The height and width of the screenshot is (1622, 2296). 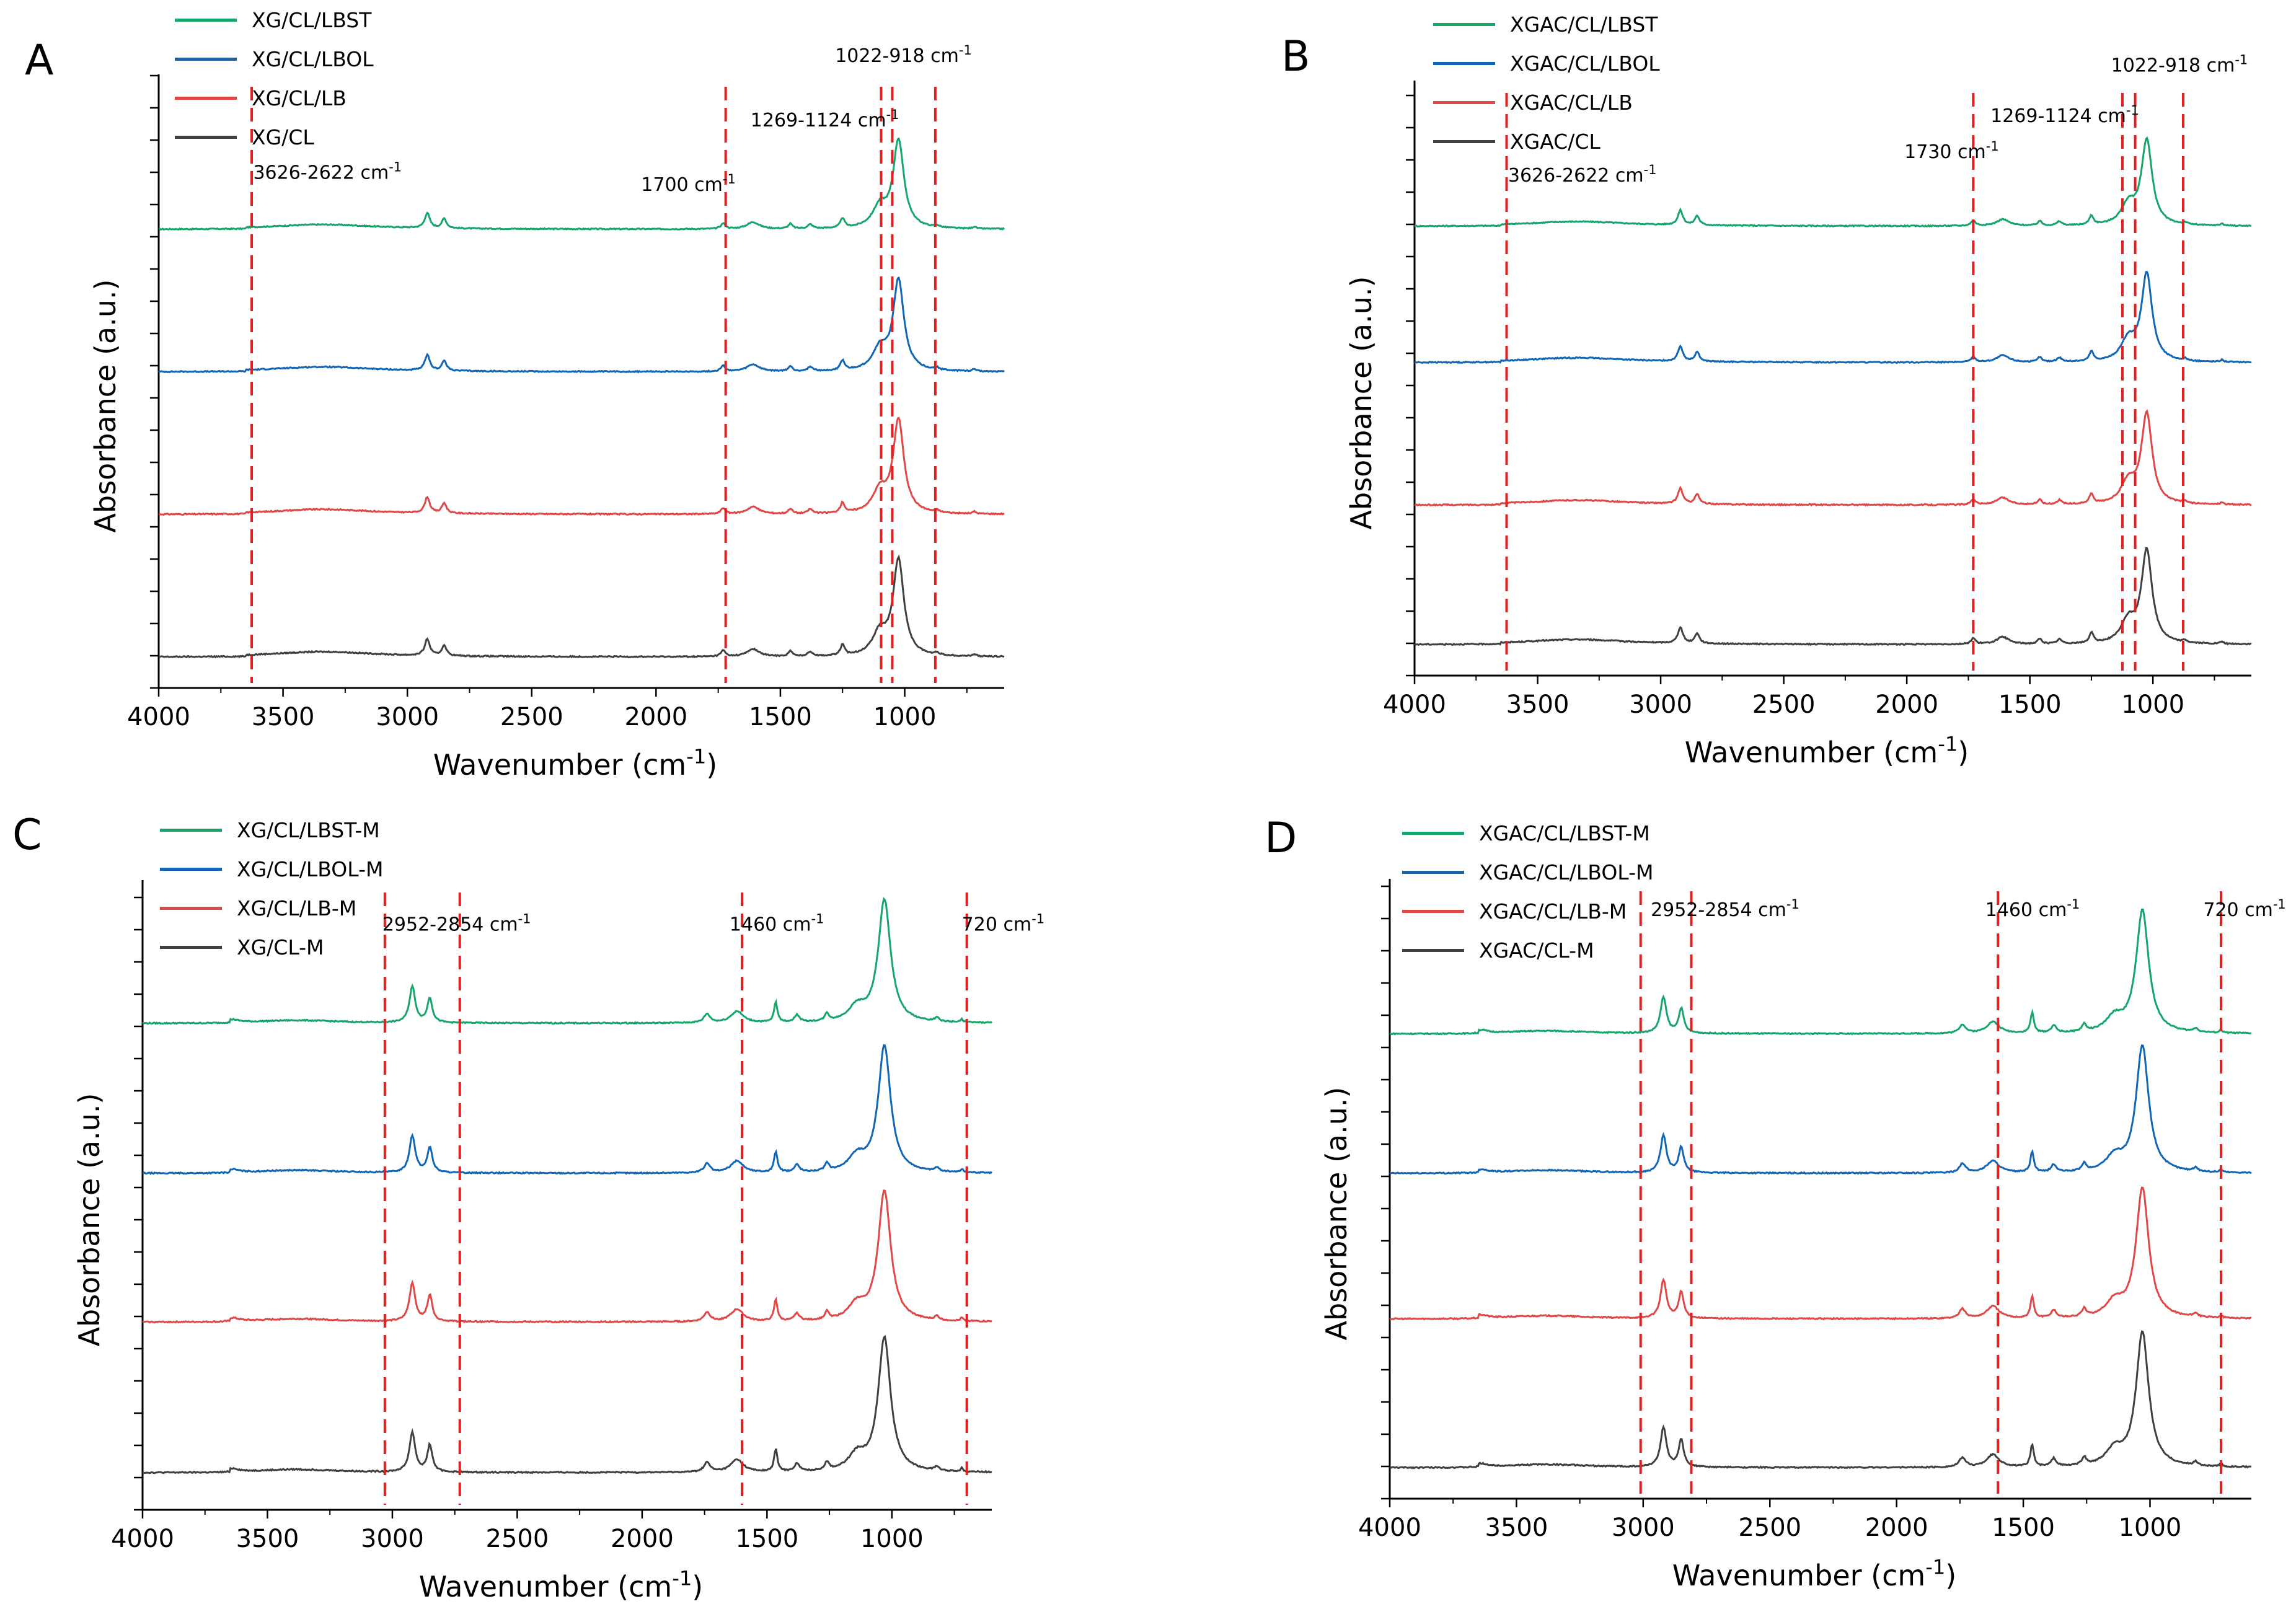 I want to click on legend-a: XG/CL/LBST XG/CL/LBOL XG/CL/LB XG/CL, so click(x=274, y=79).